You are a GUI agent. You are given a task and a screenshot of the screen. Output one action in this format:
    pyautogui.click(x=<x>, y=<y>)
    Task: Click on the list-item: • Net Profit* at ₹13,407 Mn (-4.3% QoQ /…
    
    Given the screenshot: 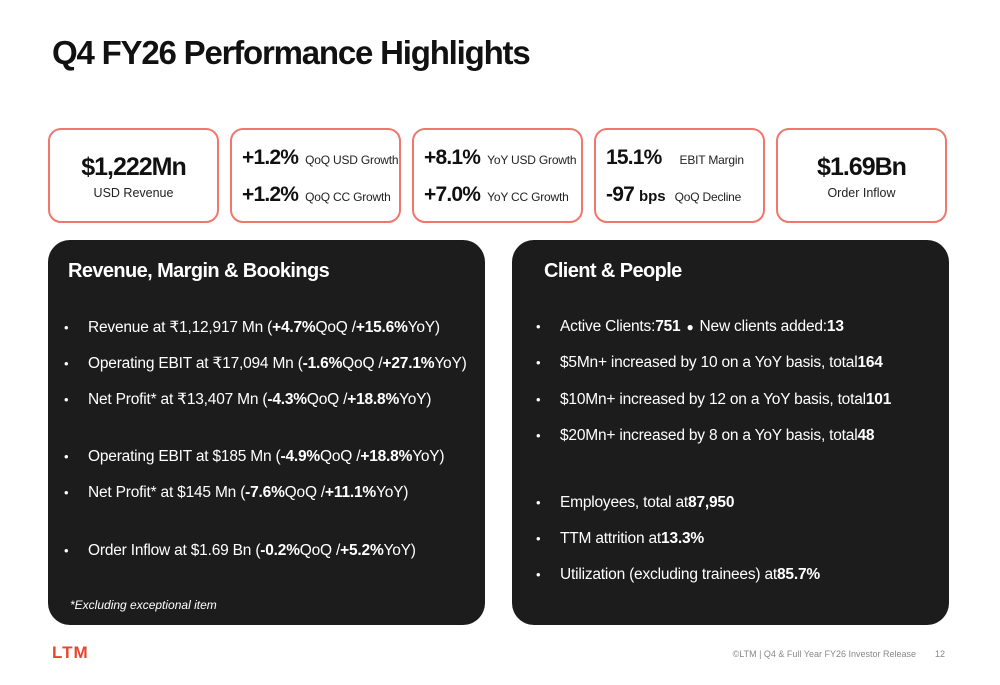 What is the action you would take?
    pyautogui.click(x=247, y=399)
    